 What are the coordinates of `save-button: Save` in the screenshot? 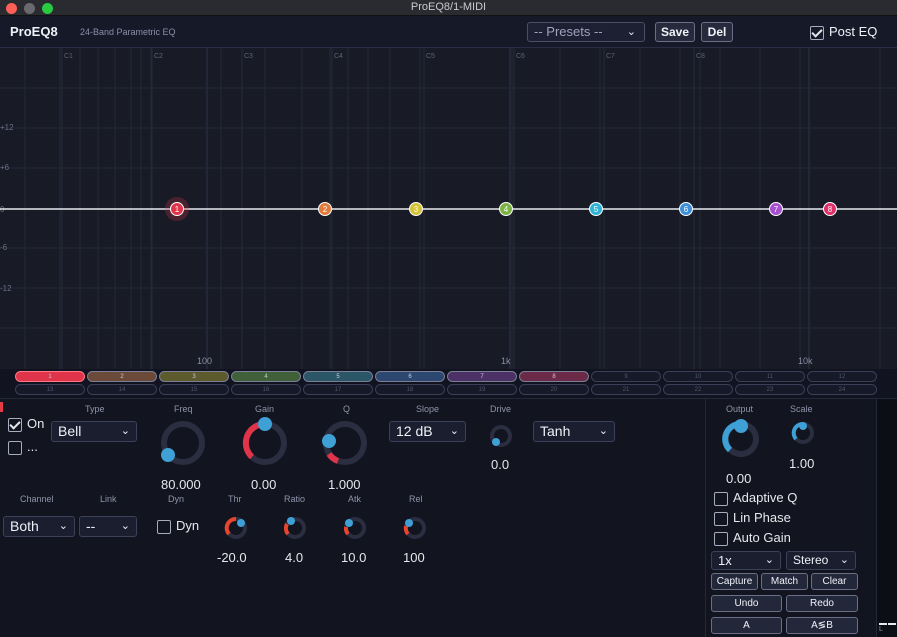 It's located at (675, 32).